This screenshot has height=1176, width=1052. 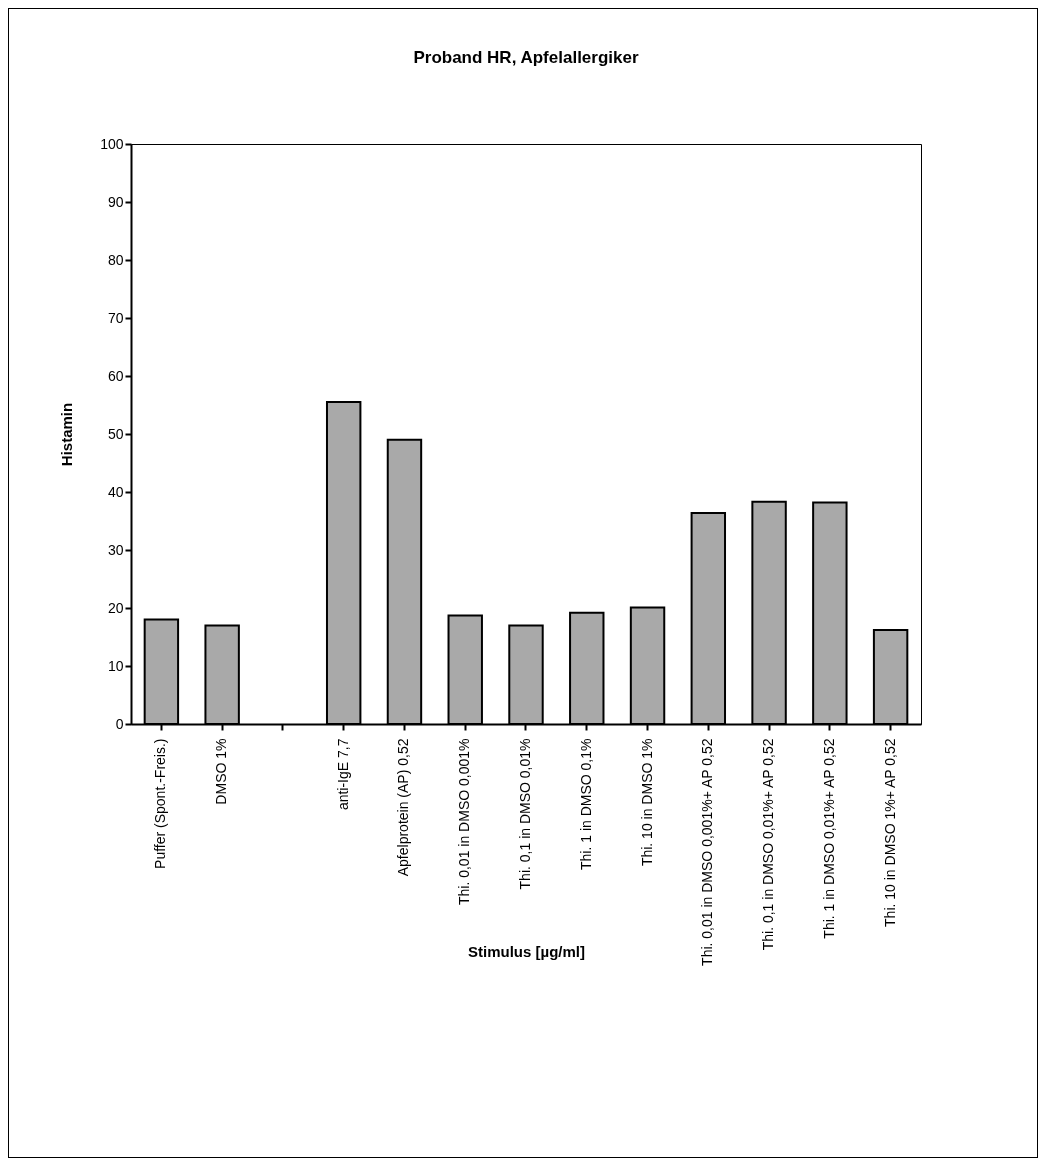 What do you see at coordinates (115, 259) in the screenshot?
I see `y-tick-label: 80` at bounding box center [115, 259].